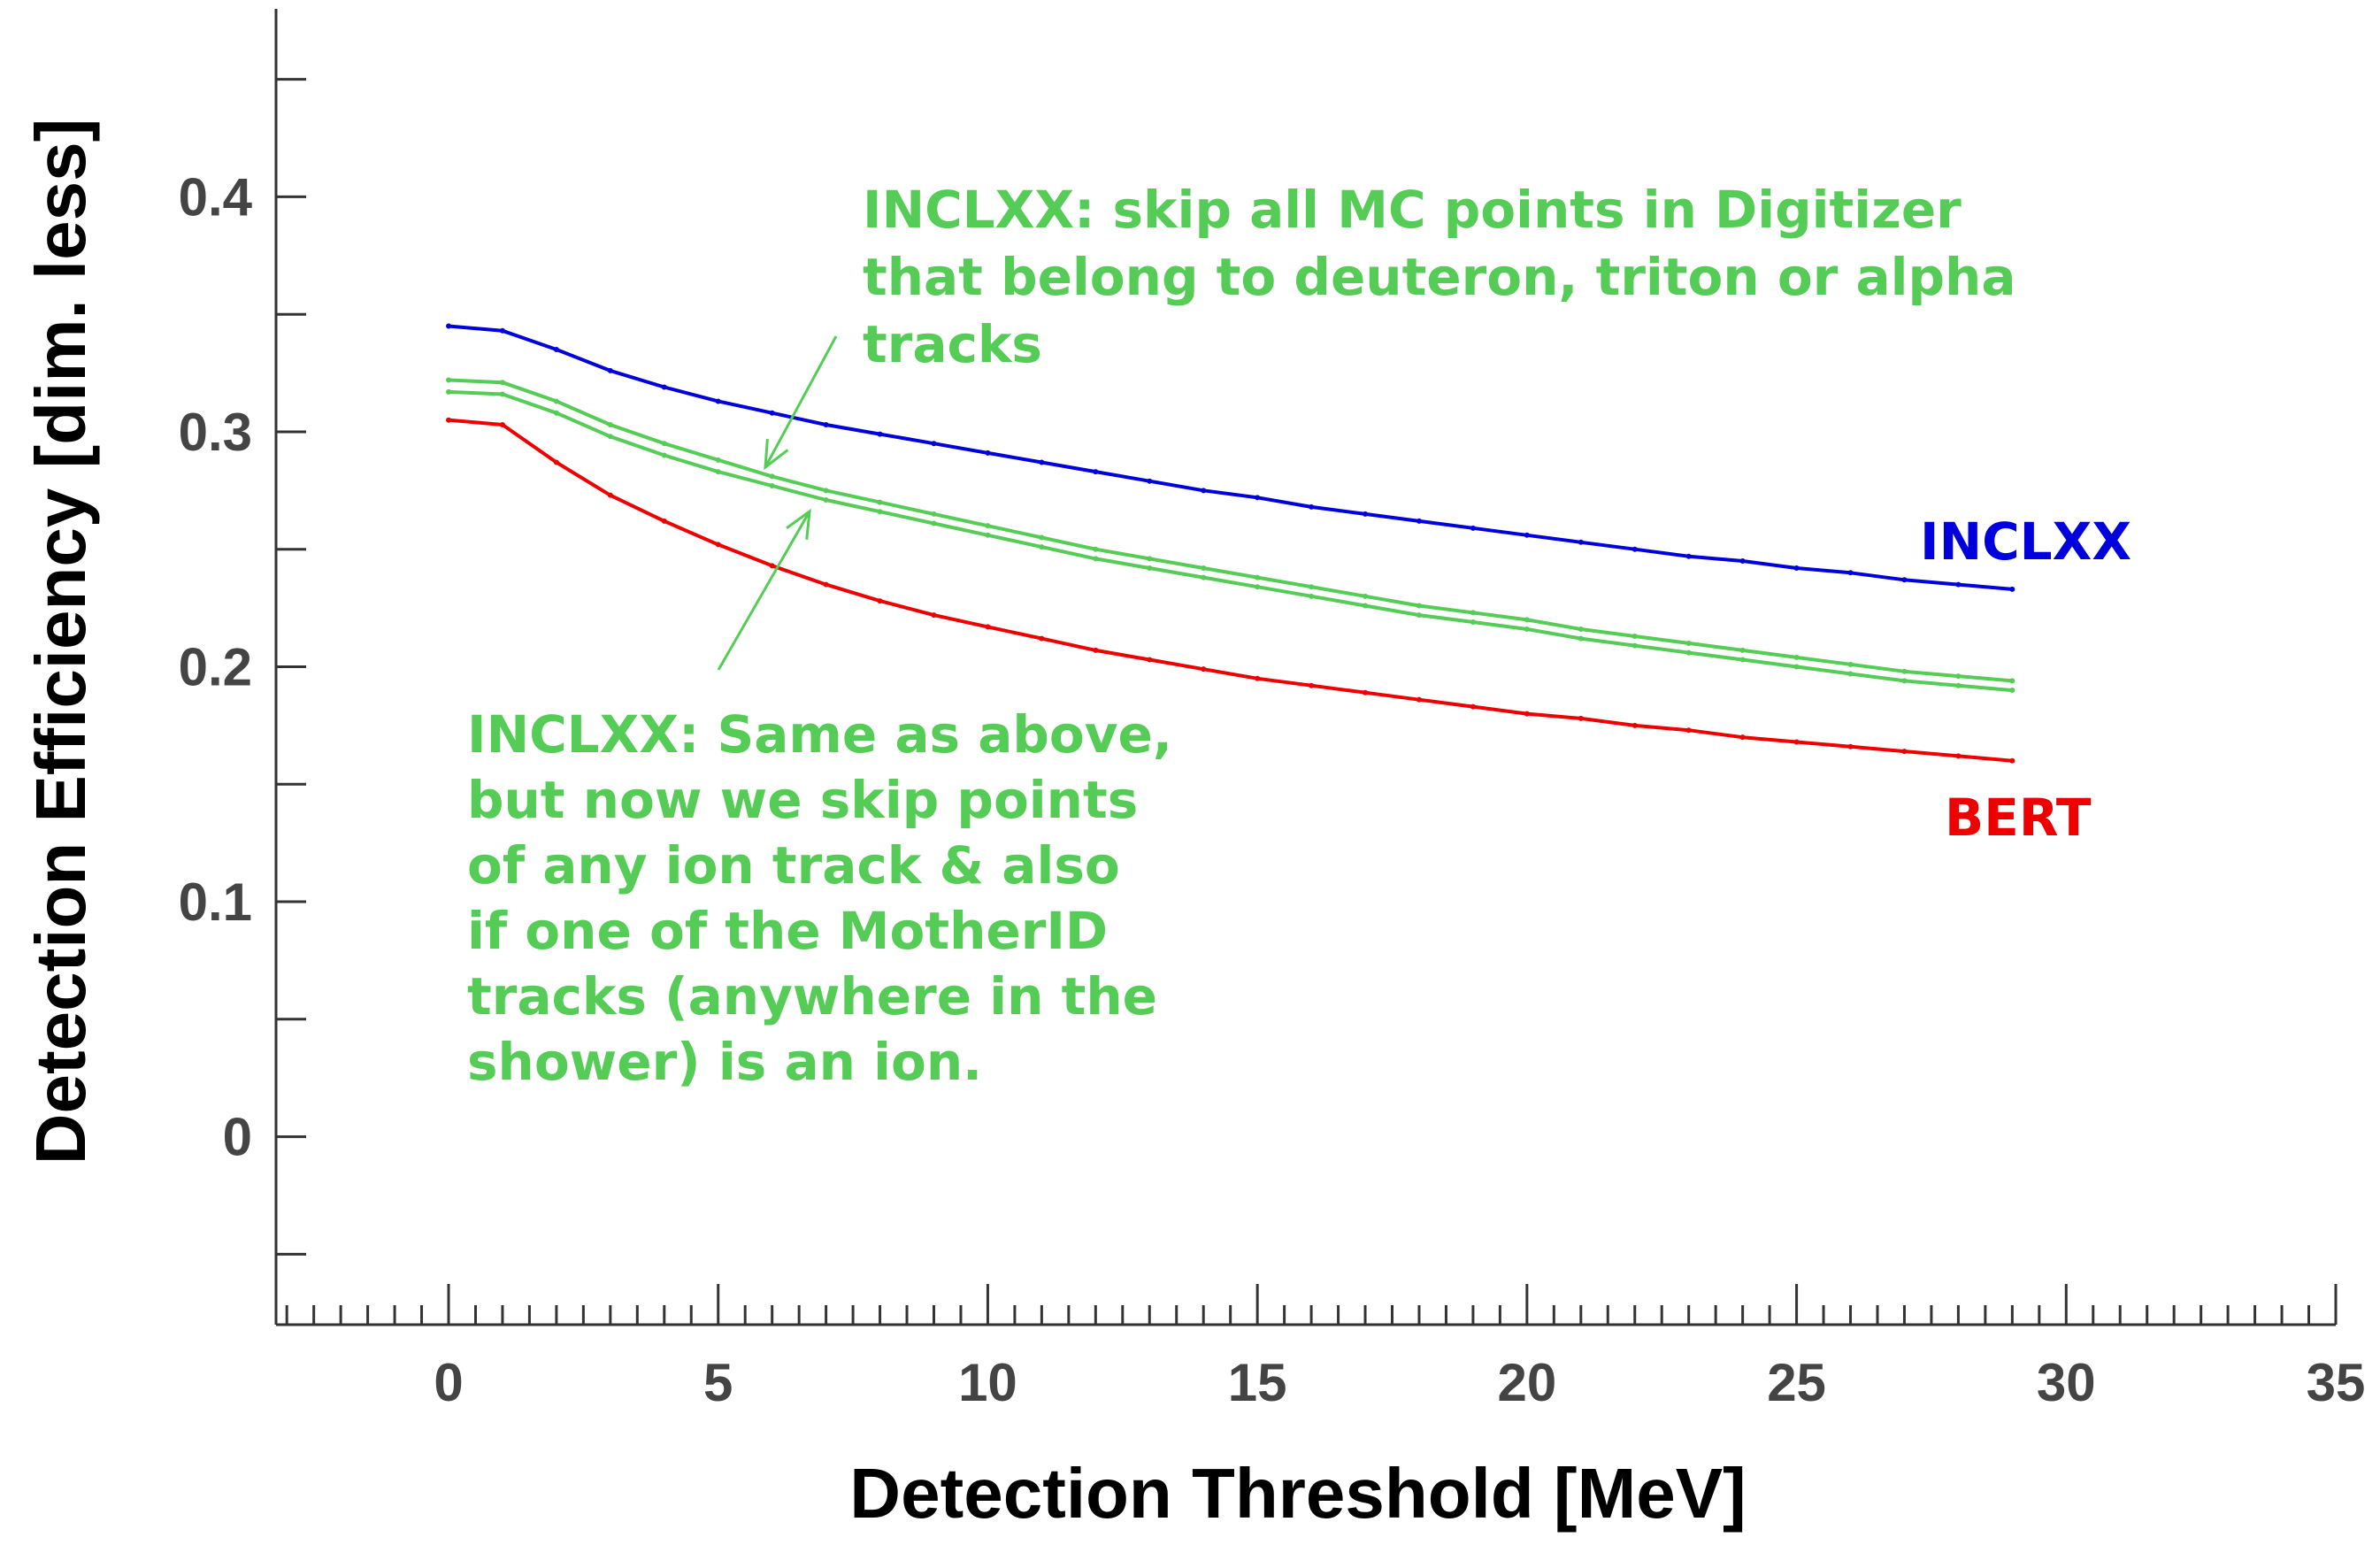 This screenshot has width=2380, height=1545. Describe the element at coordinates (2018, 818) in the screenshot. I see `bert-label: BERT` at that location.